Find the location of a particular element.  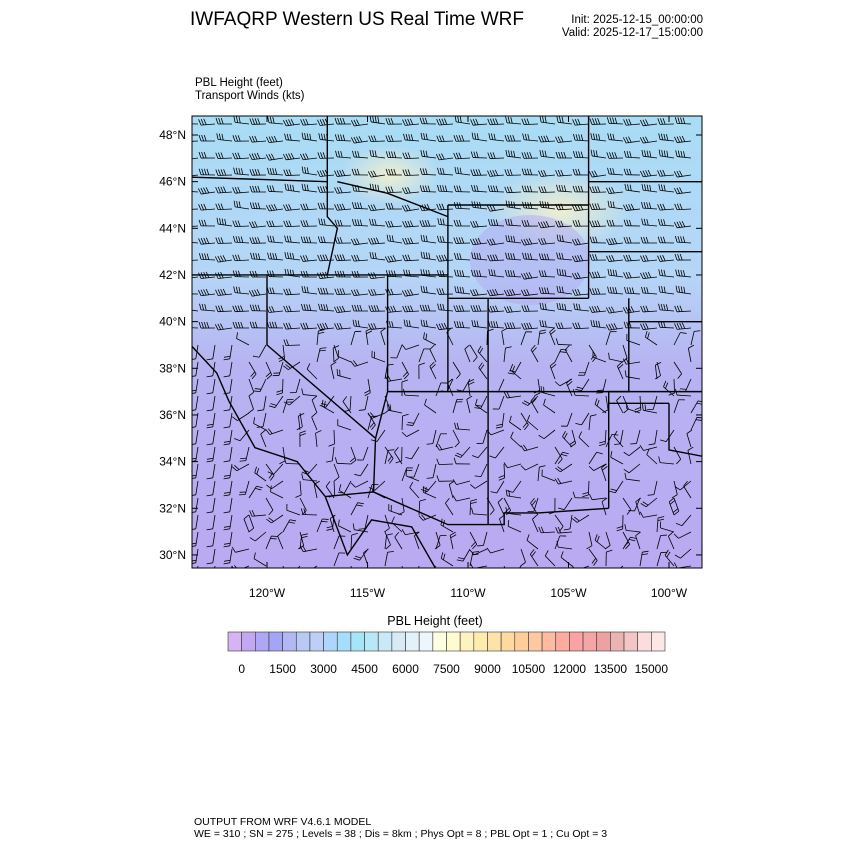

valid-time: Valid: 2025-12-17_15:00:00 is located at coordinates (632, 33).